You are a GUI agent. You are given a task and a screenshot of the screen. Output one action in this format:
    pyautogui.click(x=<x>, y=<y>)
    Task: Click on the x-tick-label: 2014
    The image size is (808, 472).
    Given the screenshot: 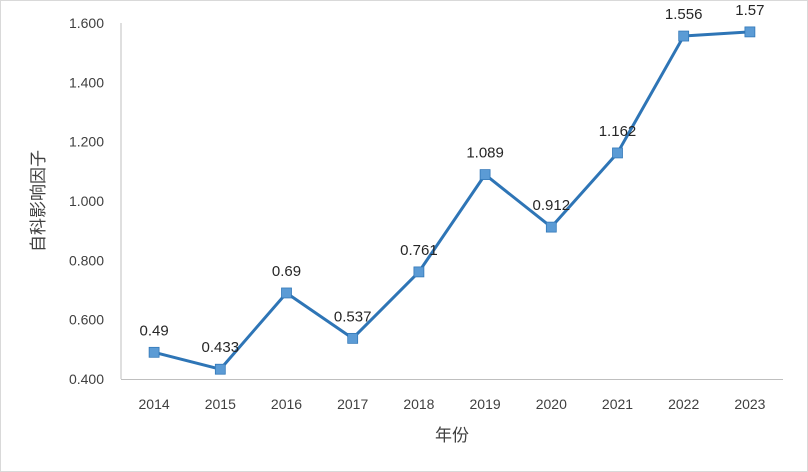 What is the action you would take?
    pyautogui.click(x=154, y=404)
    